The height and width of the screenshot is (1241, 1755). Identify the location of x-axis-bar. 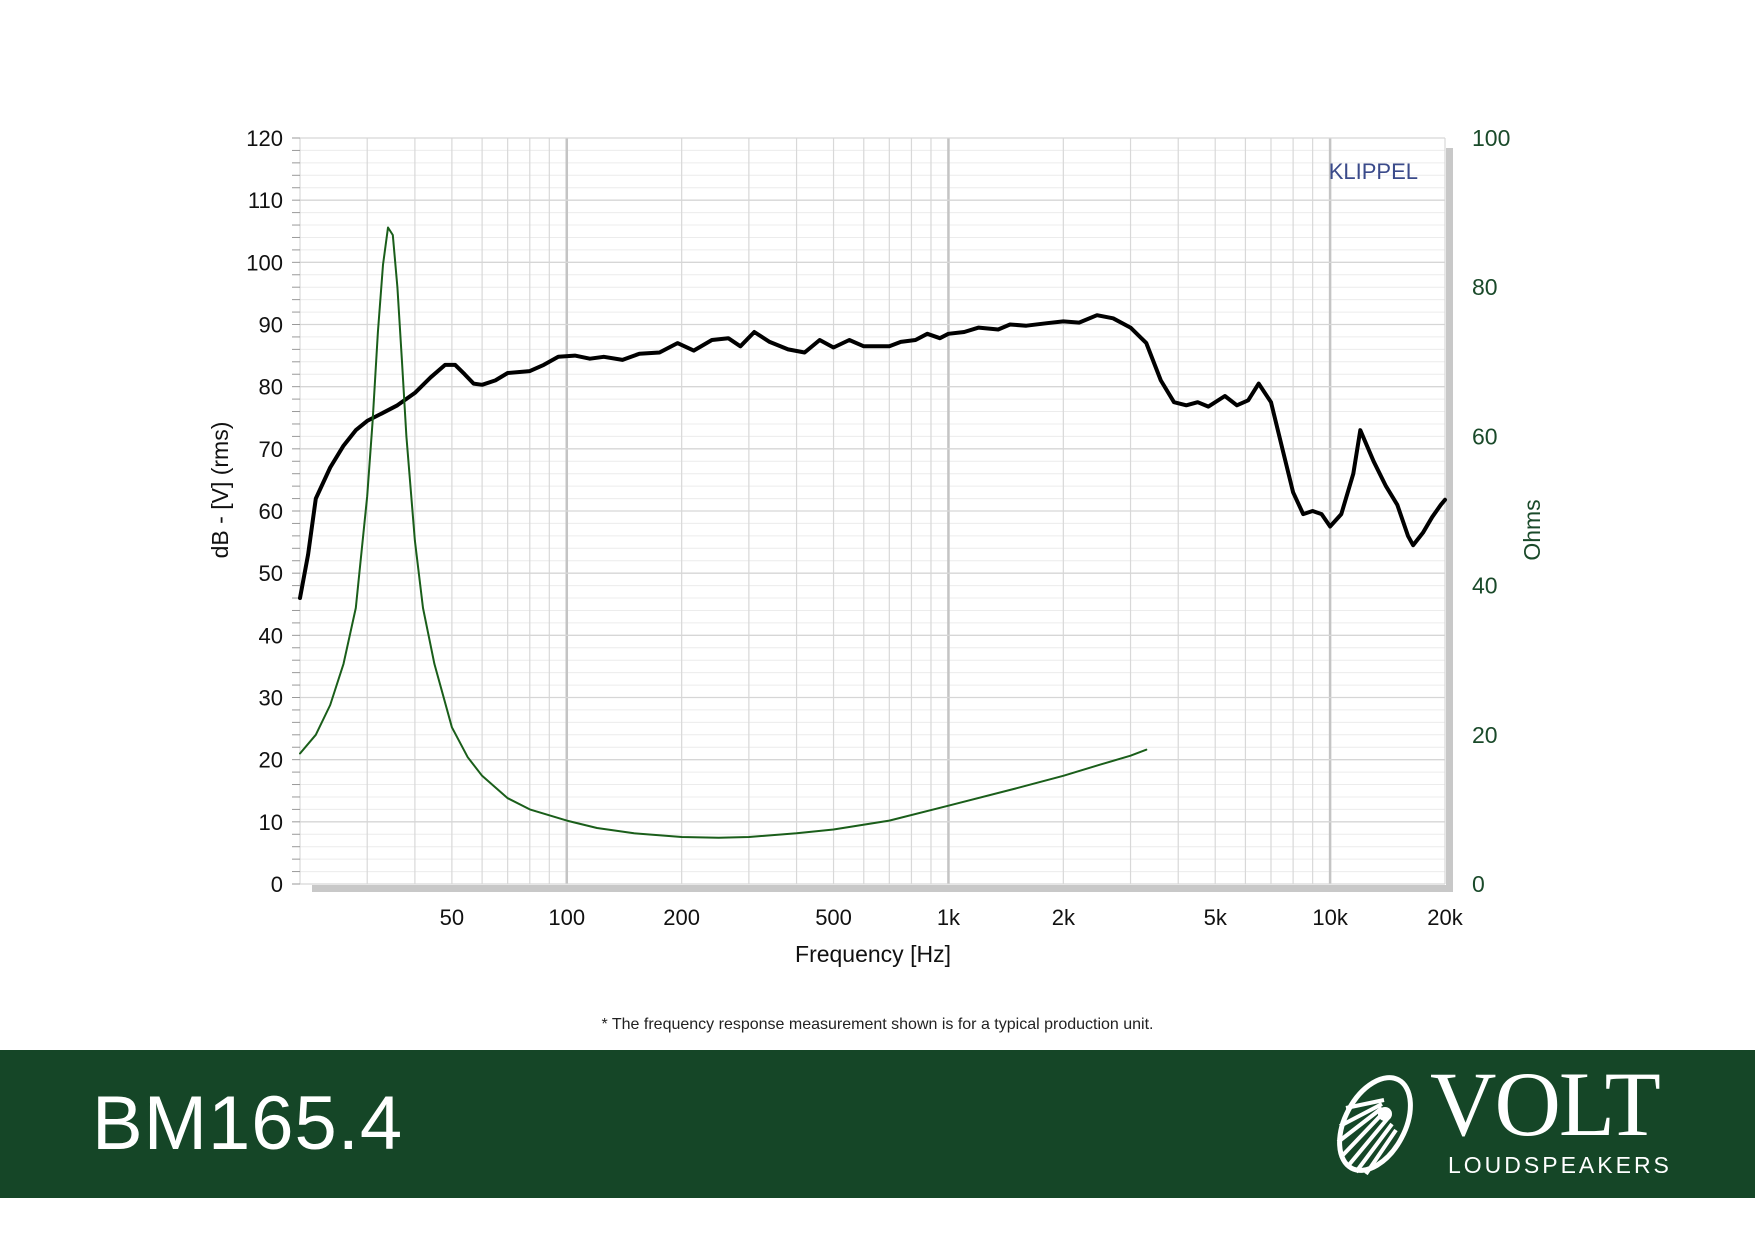
(882, 888).